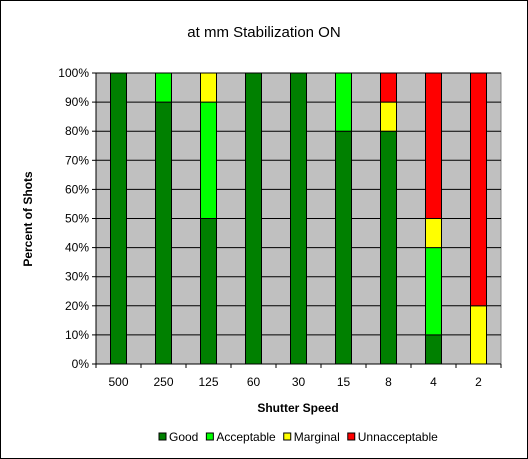 Image resolution: width=528 pixels, height=459 pixels. Describe the element at coordinates (297, 408) in the screenshot. I see `x-axis-label: Shutter Speed` at that location.